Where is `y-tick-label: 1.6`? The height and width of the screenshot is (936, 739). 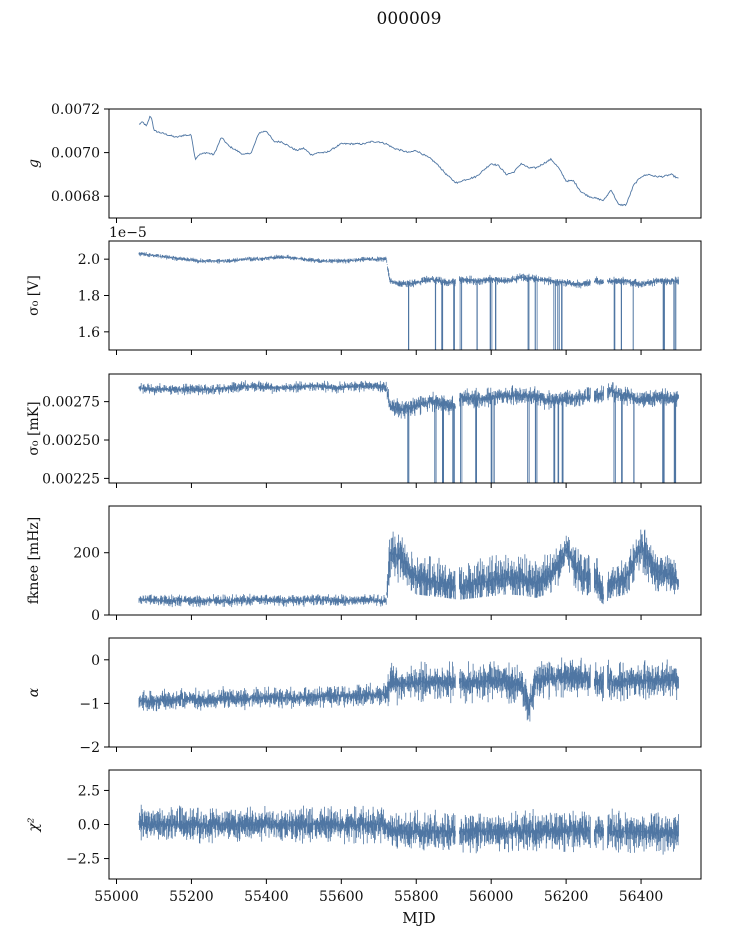
y-tick-label: 1.6 is located at coordinates (89, 333).